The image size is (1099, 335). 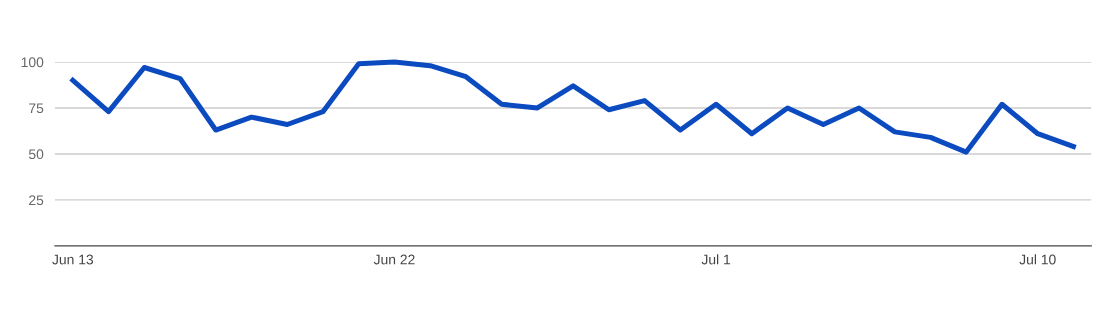 What do you see at coordinates (1037, 259) in the screenshot?
I see `x-tick-label: Jul 10` at bounding box center [1037, 259].